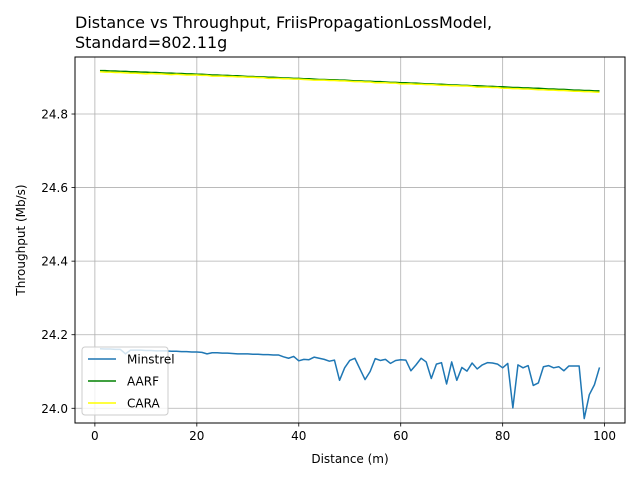  I want to click on legend-box, so click(125, 381).